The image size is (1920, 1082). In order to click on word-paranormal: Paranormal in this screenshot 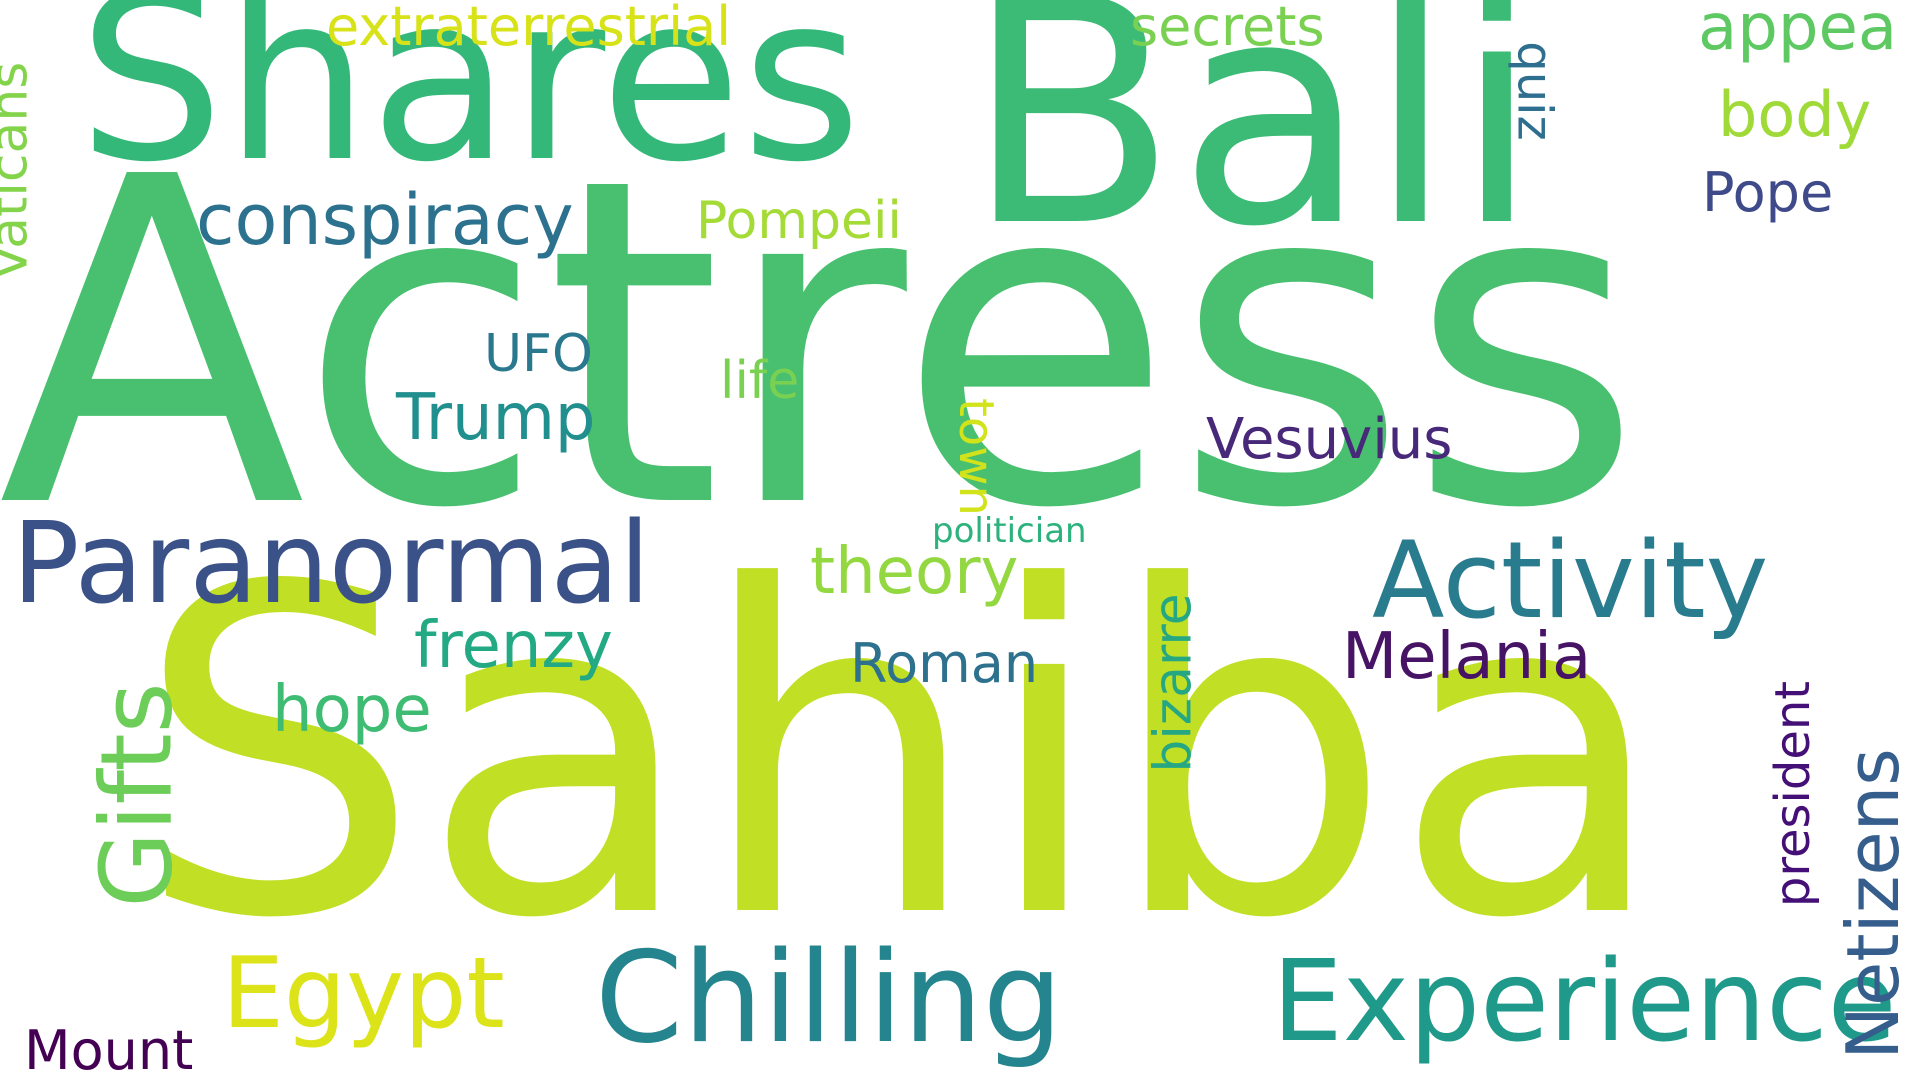, I will do `click(331, 564)`.